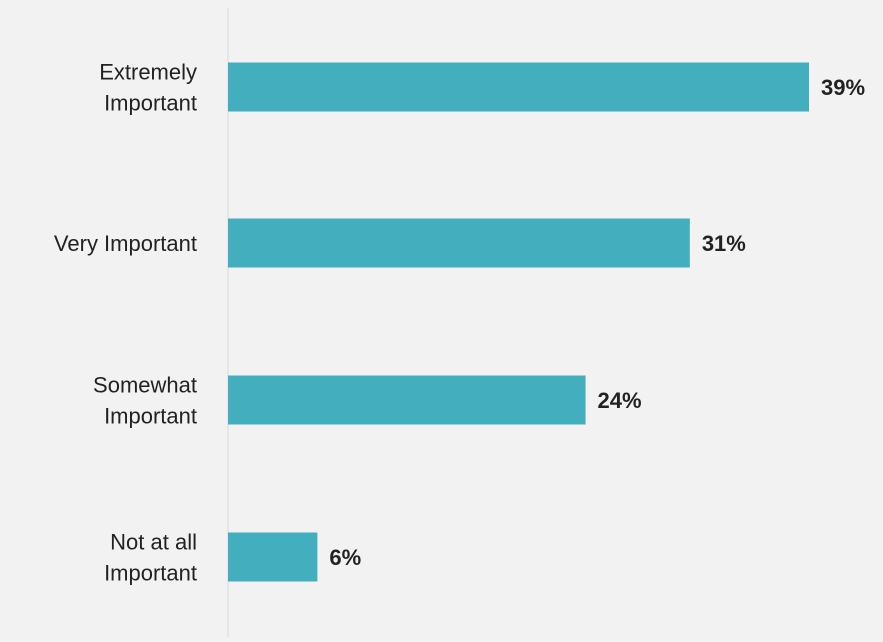 The height and width of the screenshot is (642, 883). Describe the element at coordinates (345, 557) in the screenshot. I see `data-label: 6%` at that location.